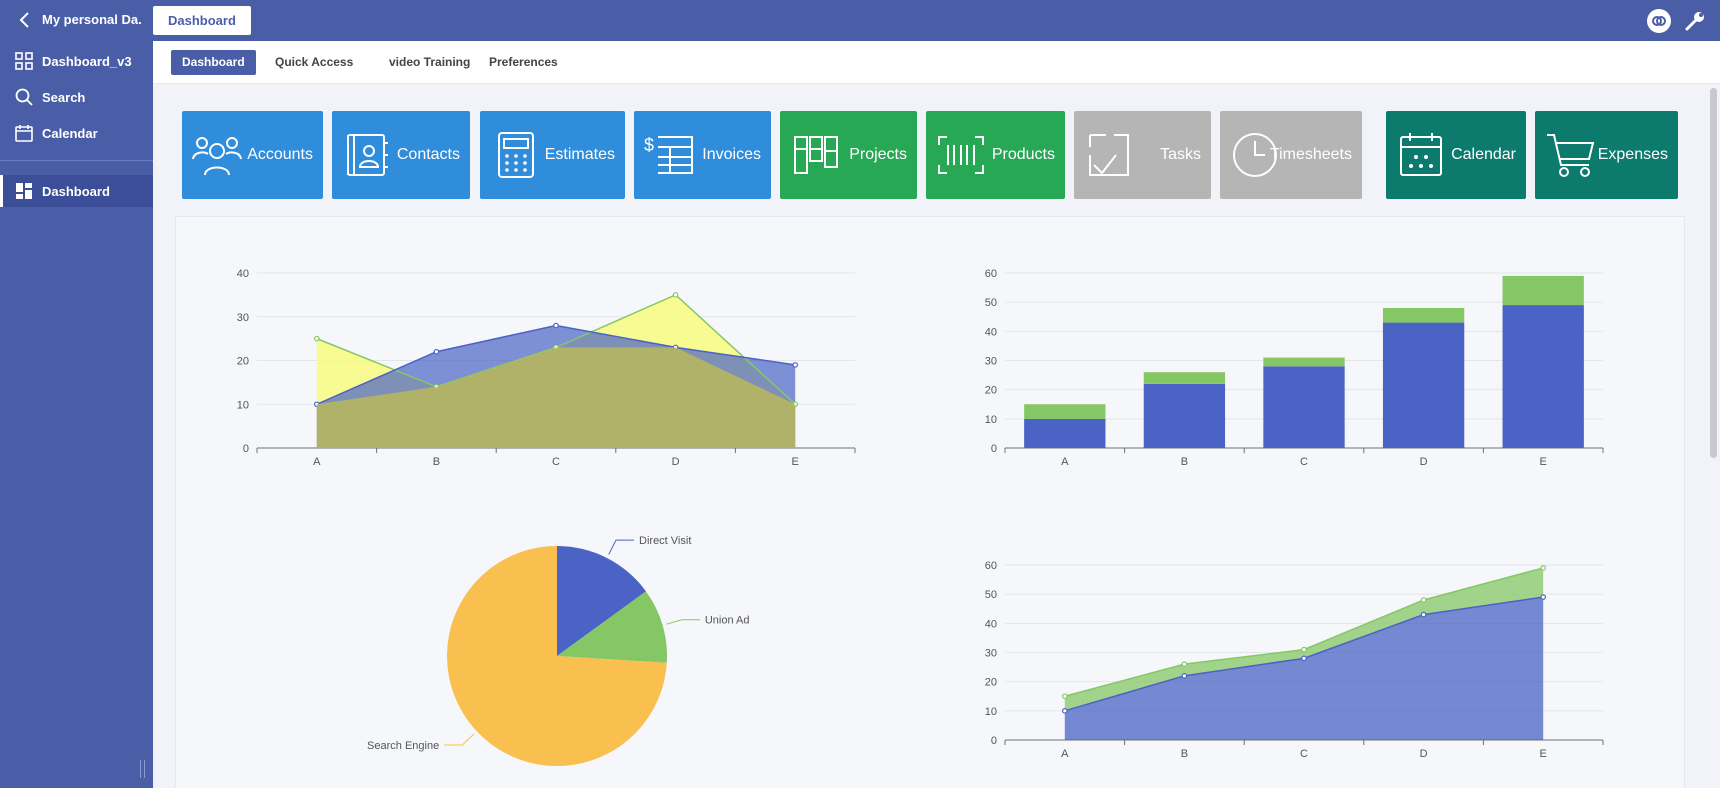 The height and width of the screenshot is (788, 1720). I want to click on tile-label: Products, so click(1023, 154).